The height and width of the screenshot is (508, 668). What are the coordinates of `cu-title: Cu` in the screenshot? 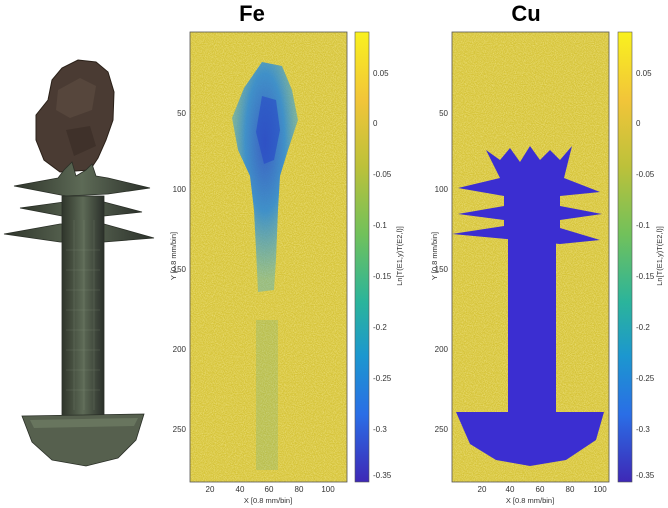 It's located at (525, 13).